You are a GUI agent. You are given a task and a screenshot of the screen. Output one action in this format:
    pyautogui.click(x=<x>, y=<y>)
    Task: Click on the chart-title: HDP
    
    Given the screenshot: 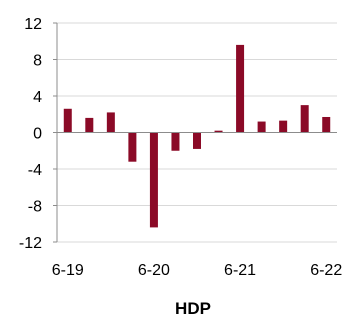 What is the action you would take?
    pyautogui.click(x=193, y=308)
    